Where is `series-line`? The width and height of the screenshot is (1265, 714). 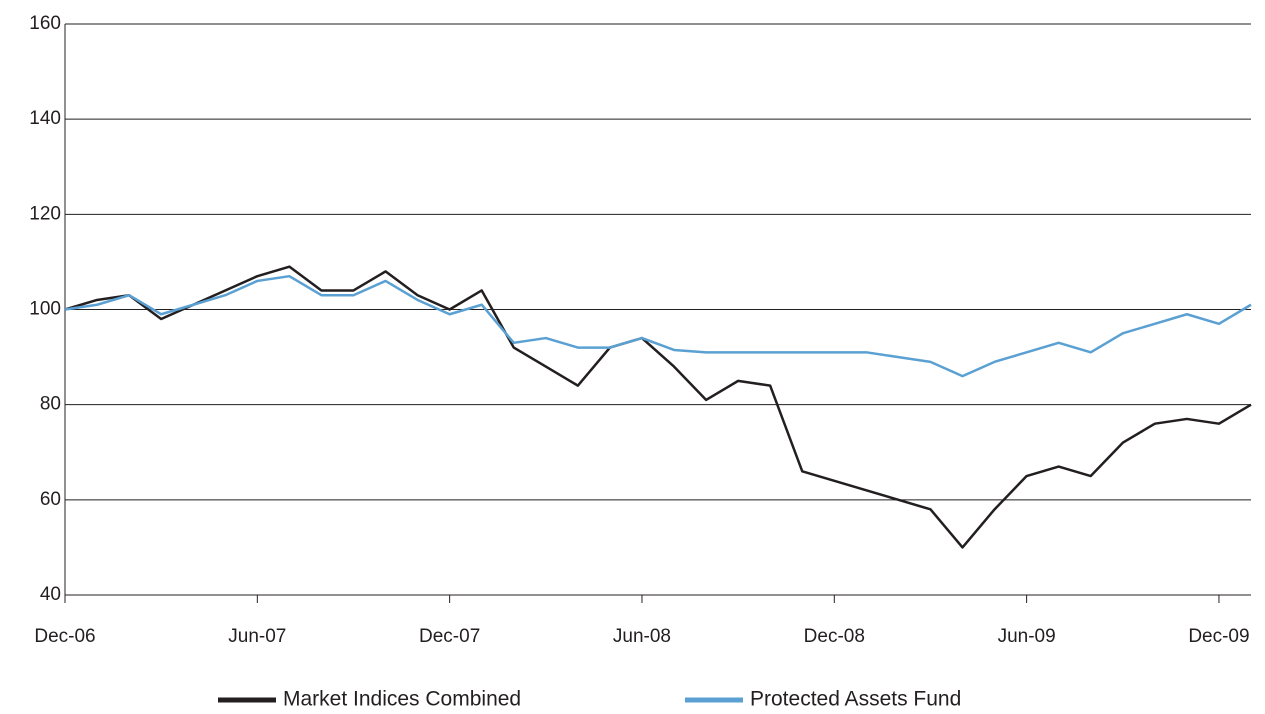
series-line is located at coordinates (658, 326).